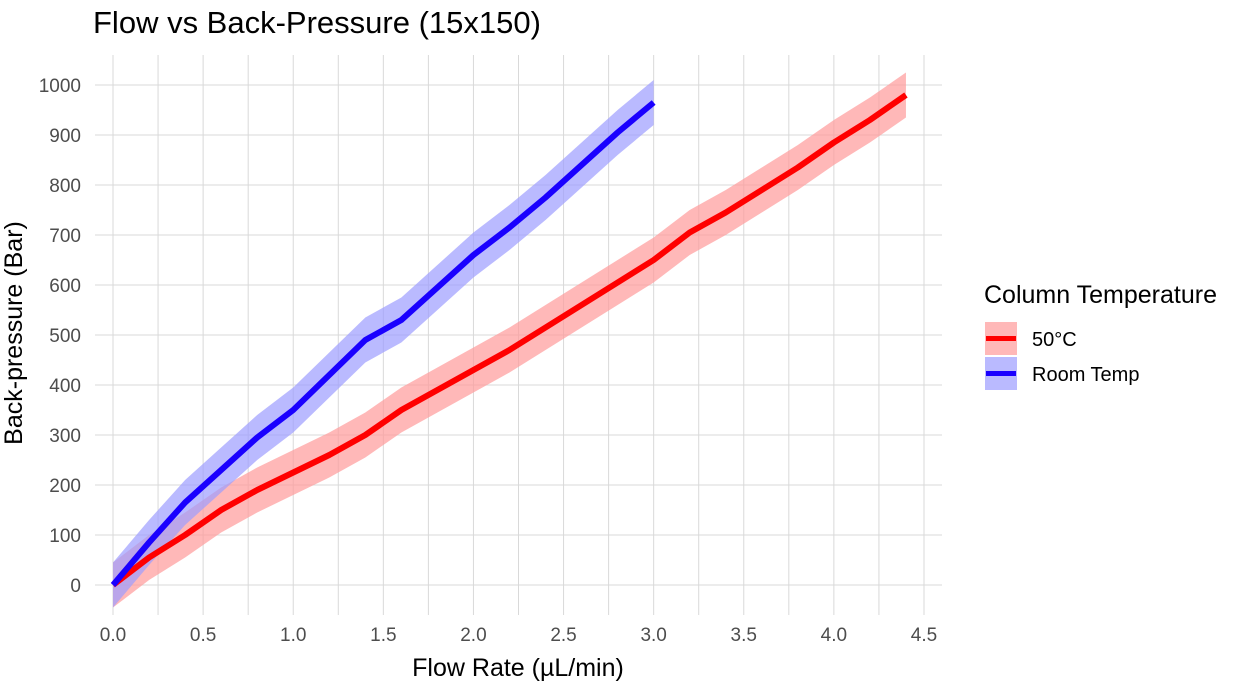 The height and width of the screenshot is (697, 1260). What do you see at coordinates (744, 635) in the screenshot?
I see `x-tick-label: 3.5` at bounding box center [744, 635].